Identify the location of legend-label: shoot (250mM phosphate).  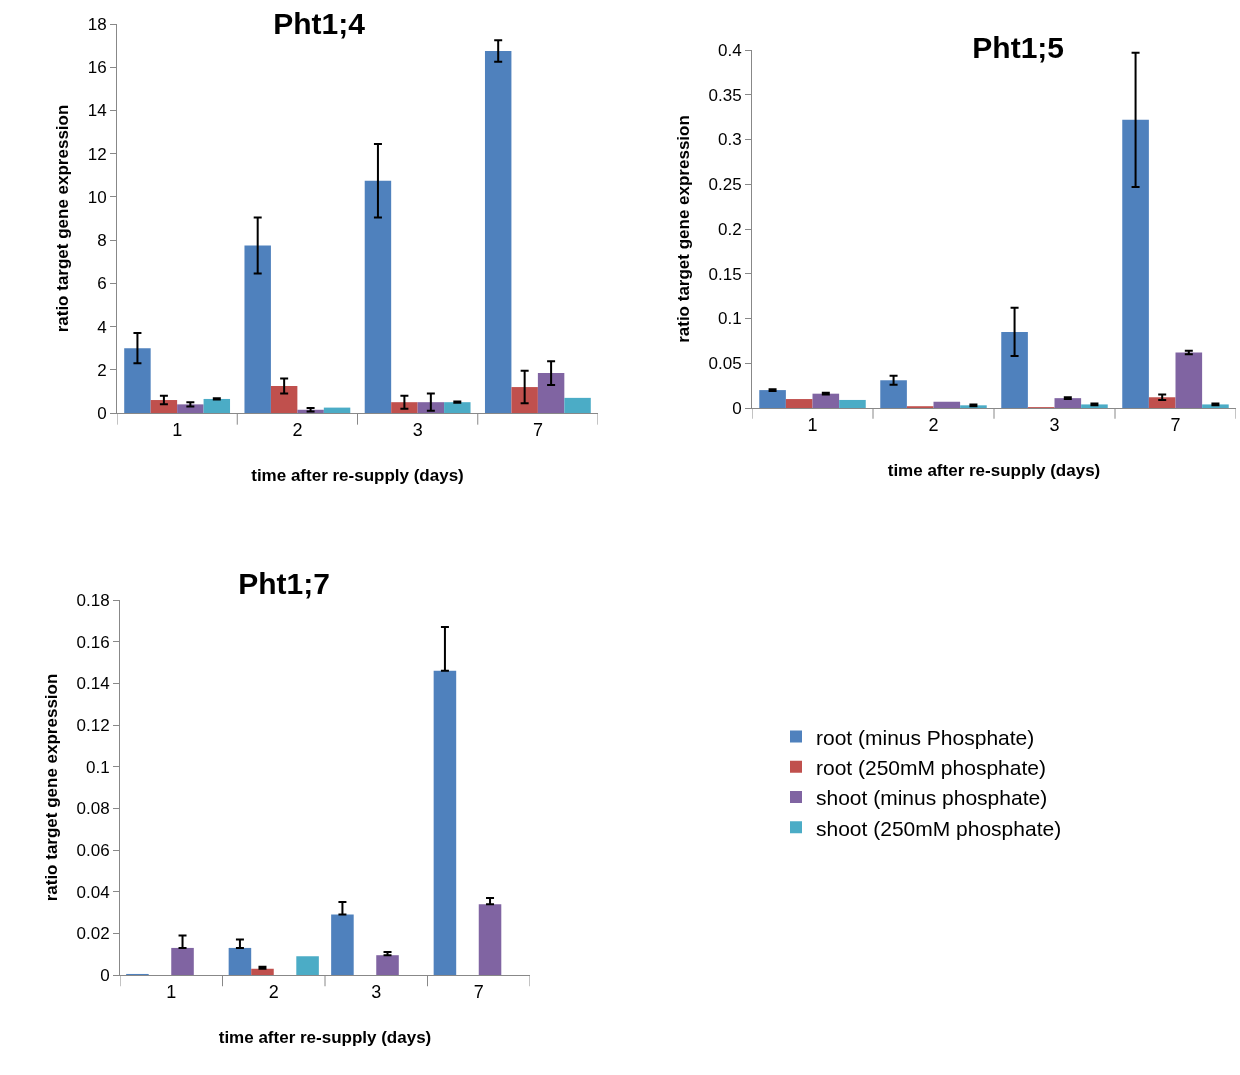
(939, 828).